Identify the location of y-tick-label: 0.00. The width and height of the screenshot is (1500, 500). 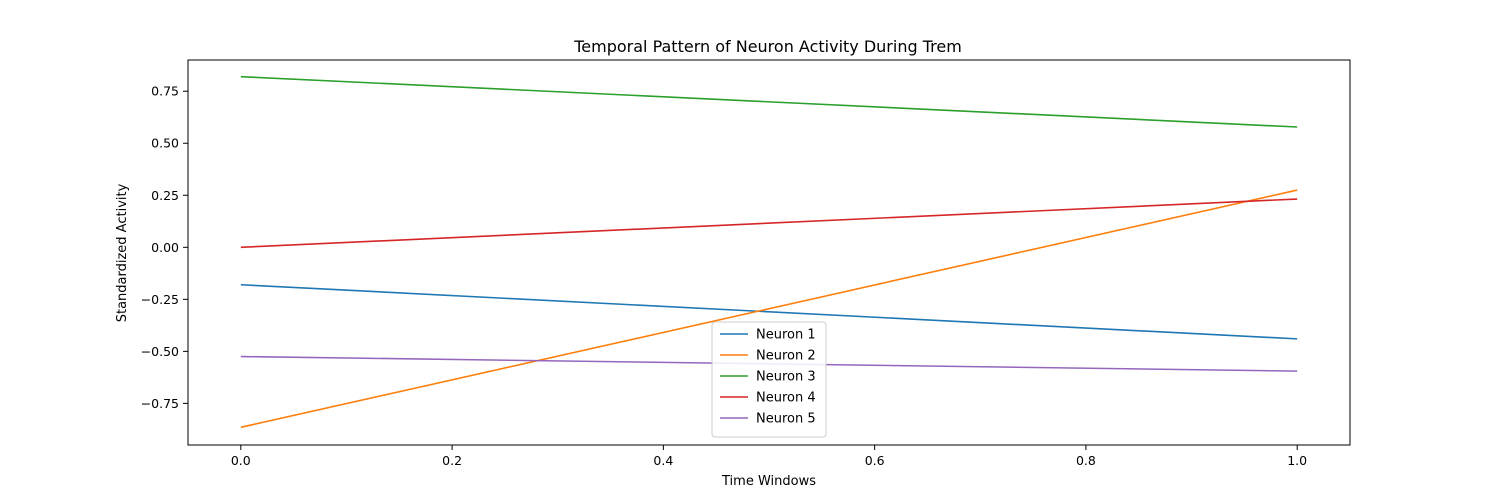
(165, 247).